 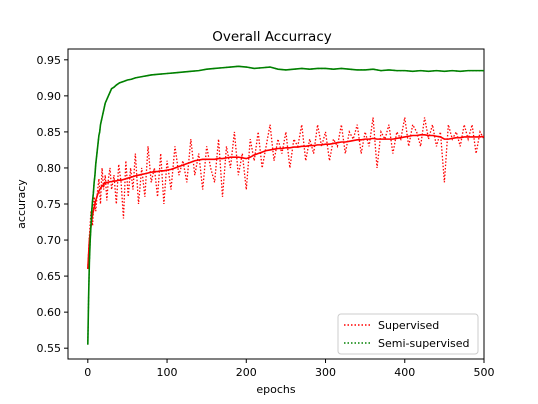 I want to click on y-tick-label: 0.85, so click(x=49, y=132).